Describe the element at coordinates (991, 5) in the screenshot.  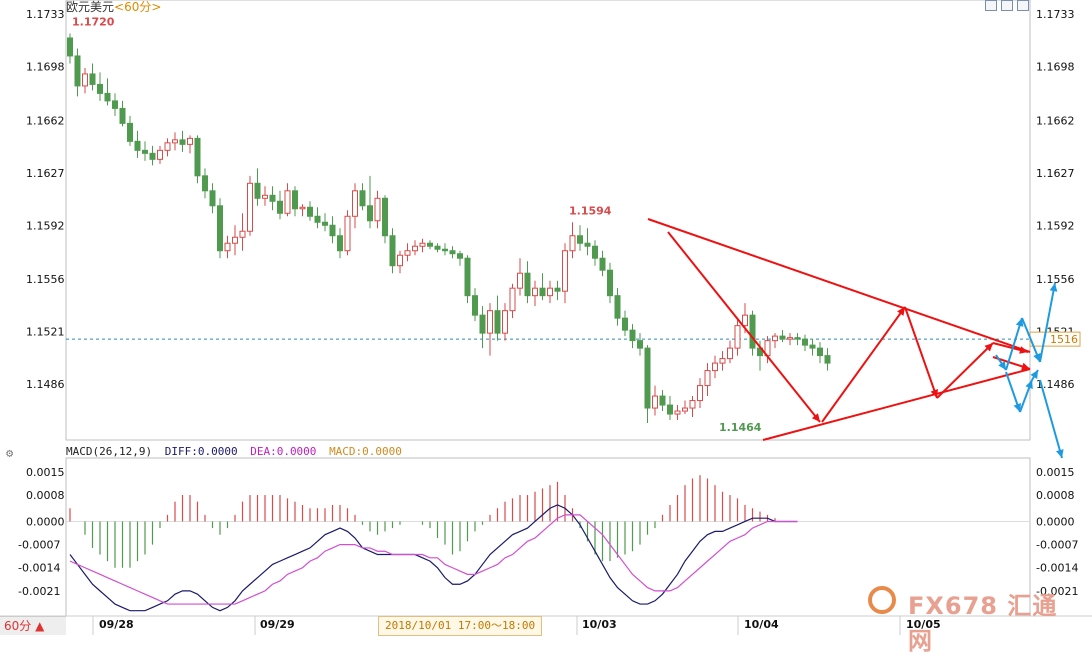
I see `window-restore-icon` at that location.